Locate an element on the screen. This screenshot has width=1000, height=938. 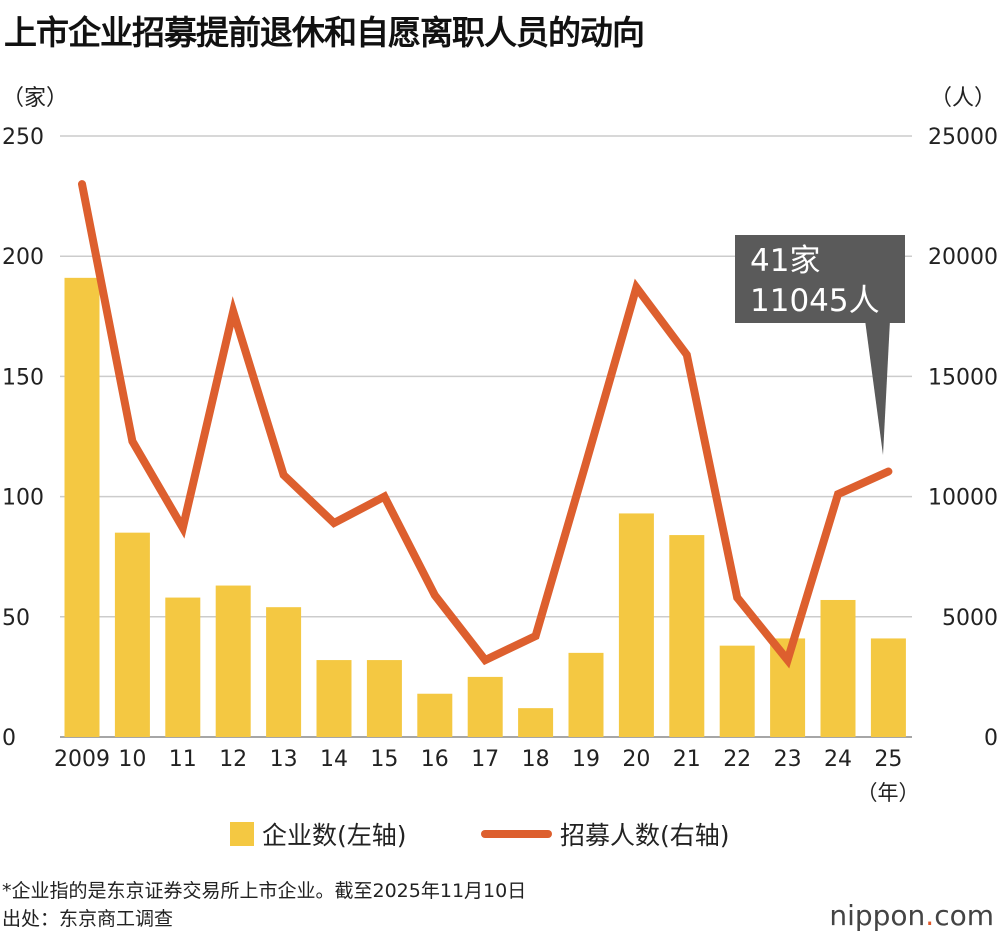
source-note: 出处：东京商工调查 is located at coordinates (88, 919).